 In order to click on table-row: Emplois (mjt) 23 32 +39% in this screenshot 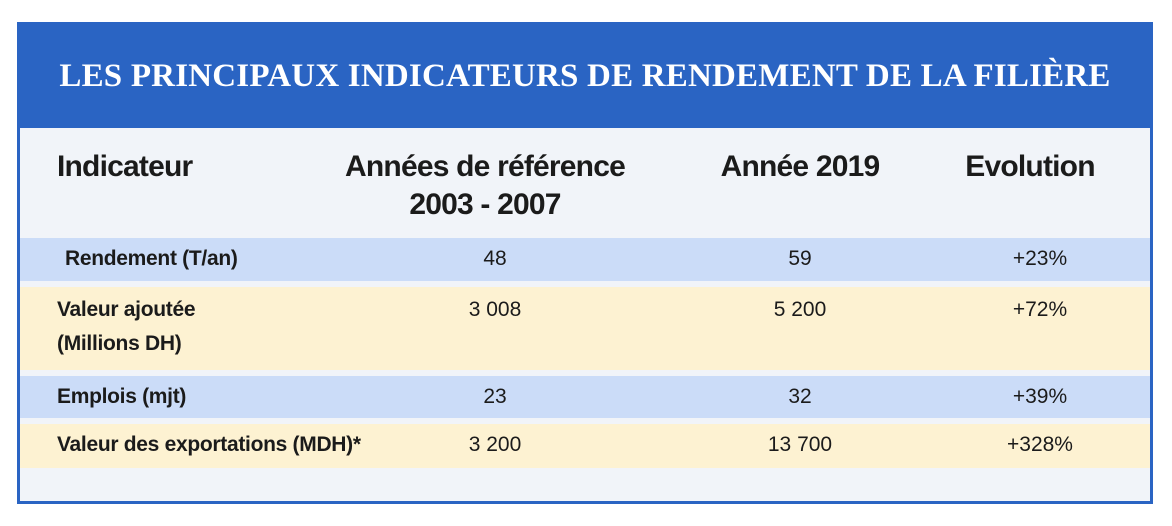, I will do `click(585, 397)`.